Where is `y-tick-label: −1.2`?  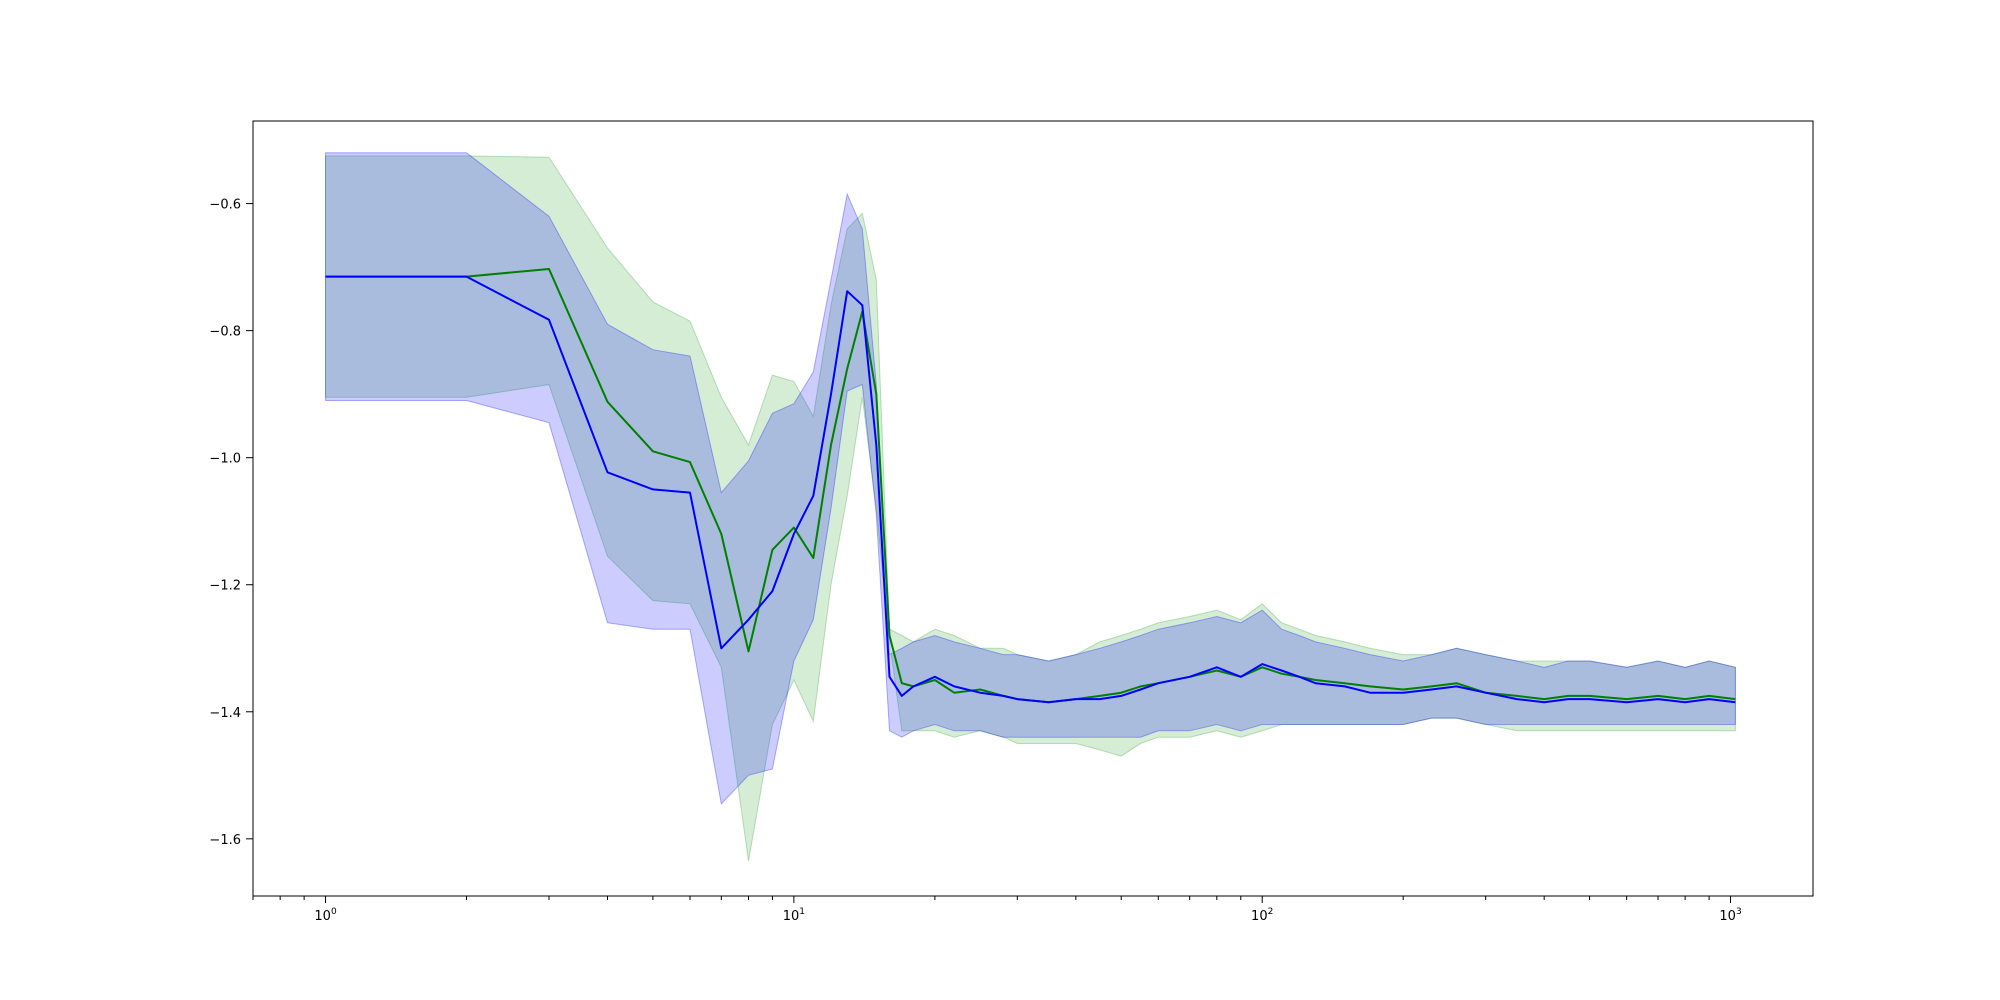 y-tick-label: −1.2 is located at coordinates (225, 586).